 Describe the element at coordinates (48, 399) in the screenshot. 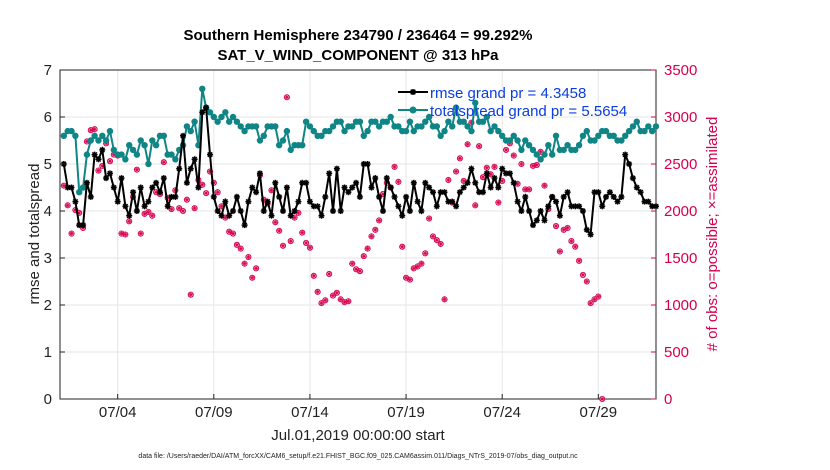

I see `y-tick-label-left: 0` at that location.